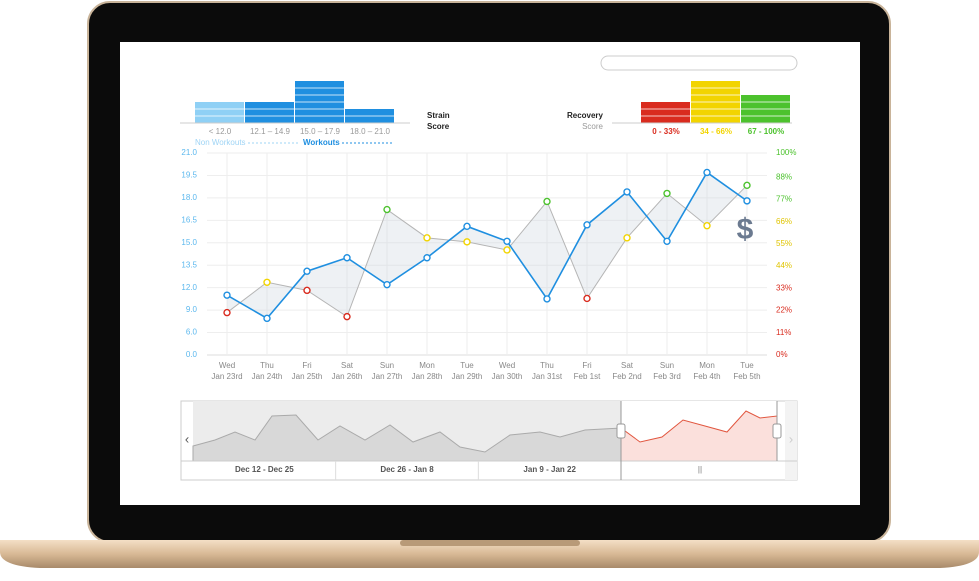 Image resolution: width=979 pixels, height=581 pixels. What do you see at coordinates (585, 115) in the screenshot?
I see `recovery-title: Recovery` at bounding box center [585, 115].